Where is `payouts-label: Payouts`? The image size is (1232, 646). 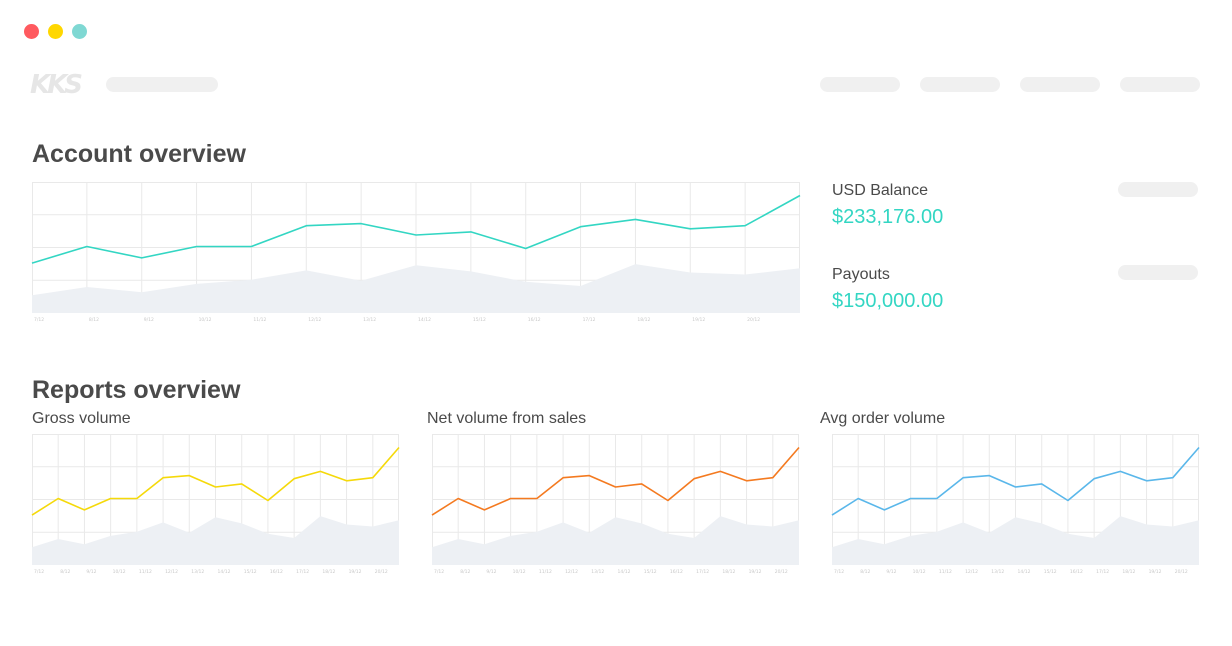
payouts-label: Payouts is located at coordinates (861, 274).